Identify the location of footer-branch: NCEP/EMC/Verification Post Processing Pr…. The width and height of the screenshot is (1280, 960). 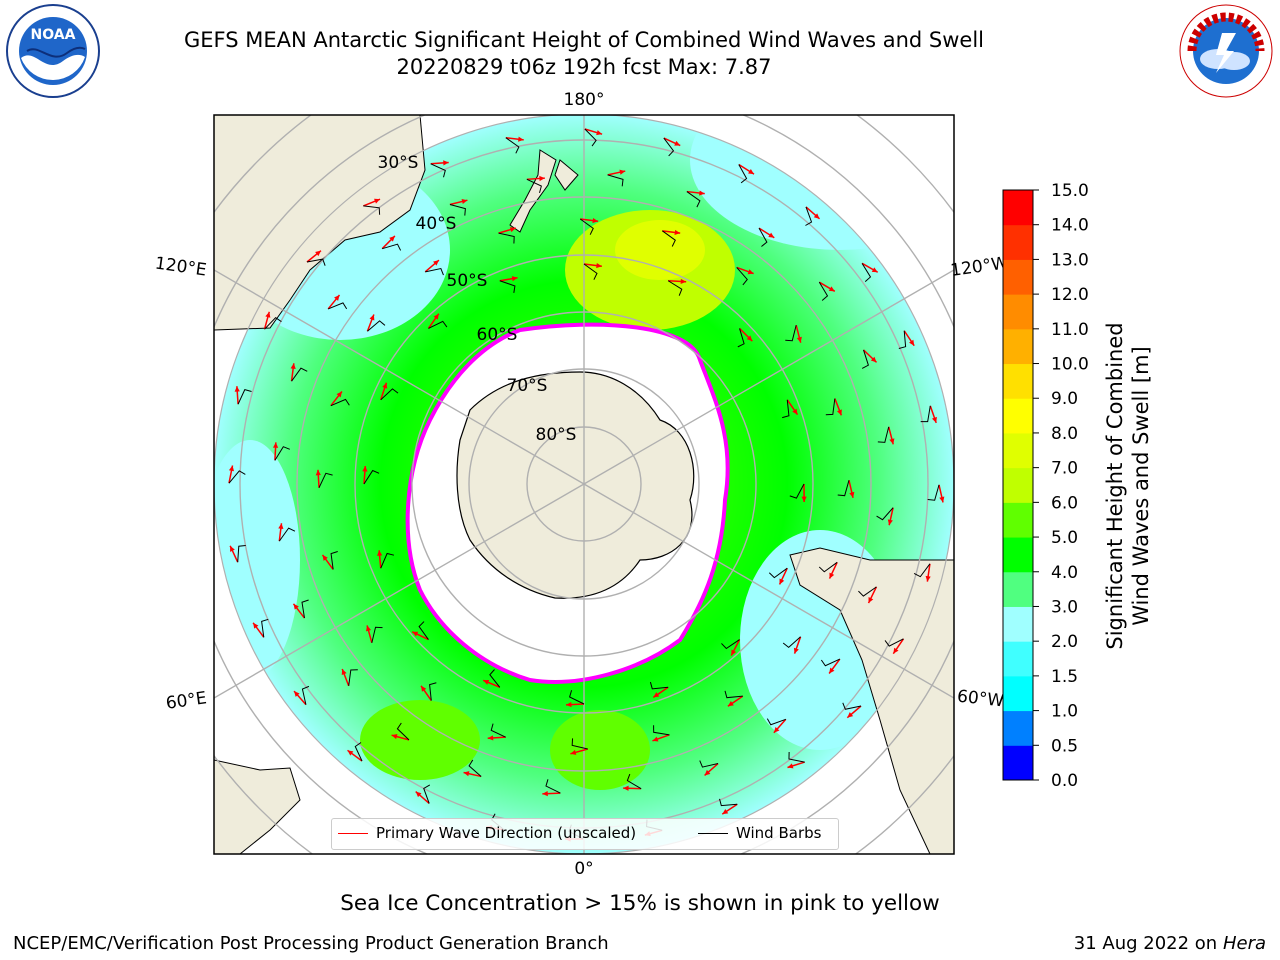
(311, 943).